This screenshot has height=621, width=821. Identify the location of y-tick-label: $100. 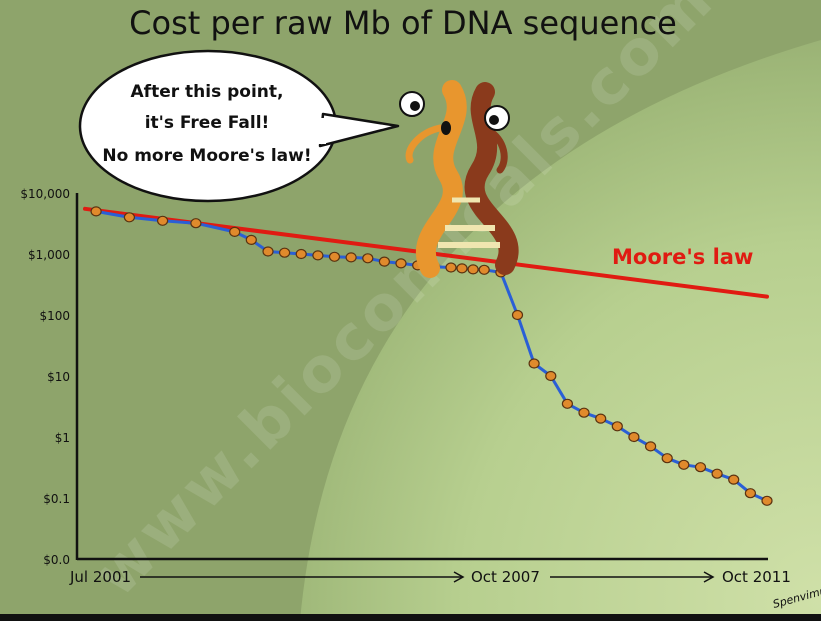
(54, 316).